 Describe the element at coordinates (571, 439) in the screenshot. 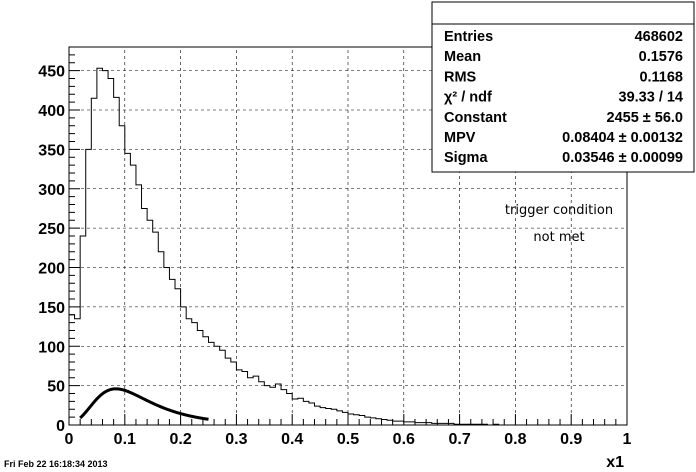

I see `x-tick-label: 0.9` at that location.